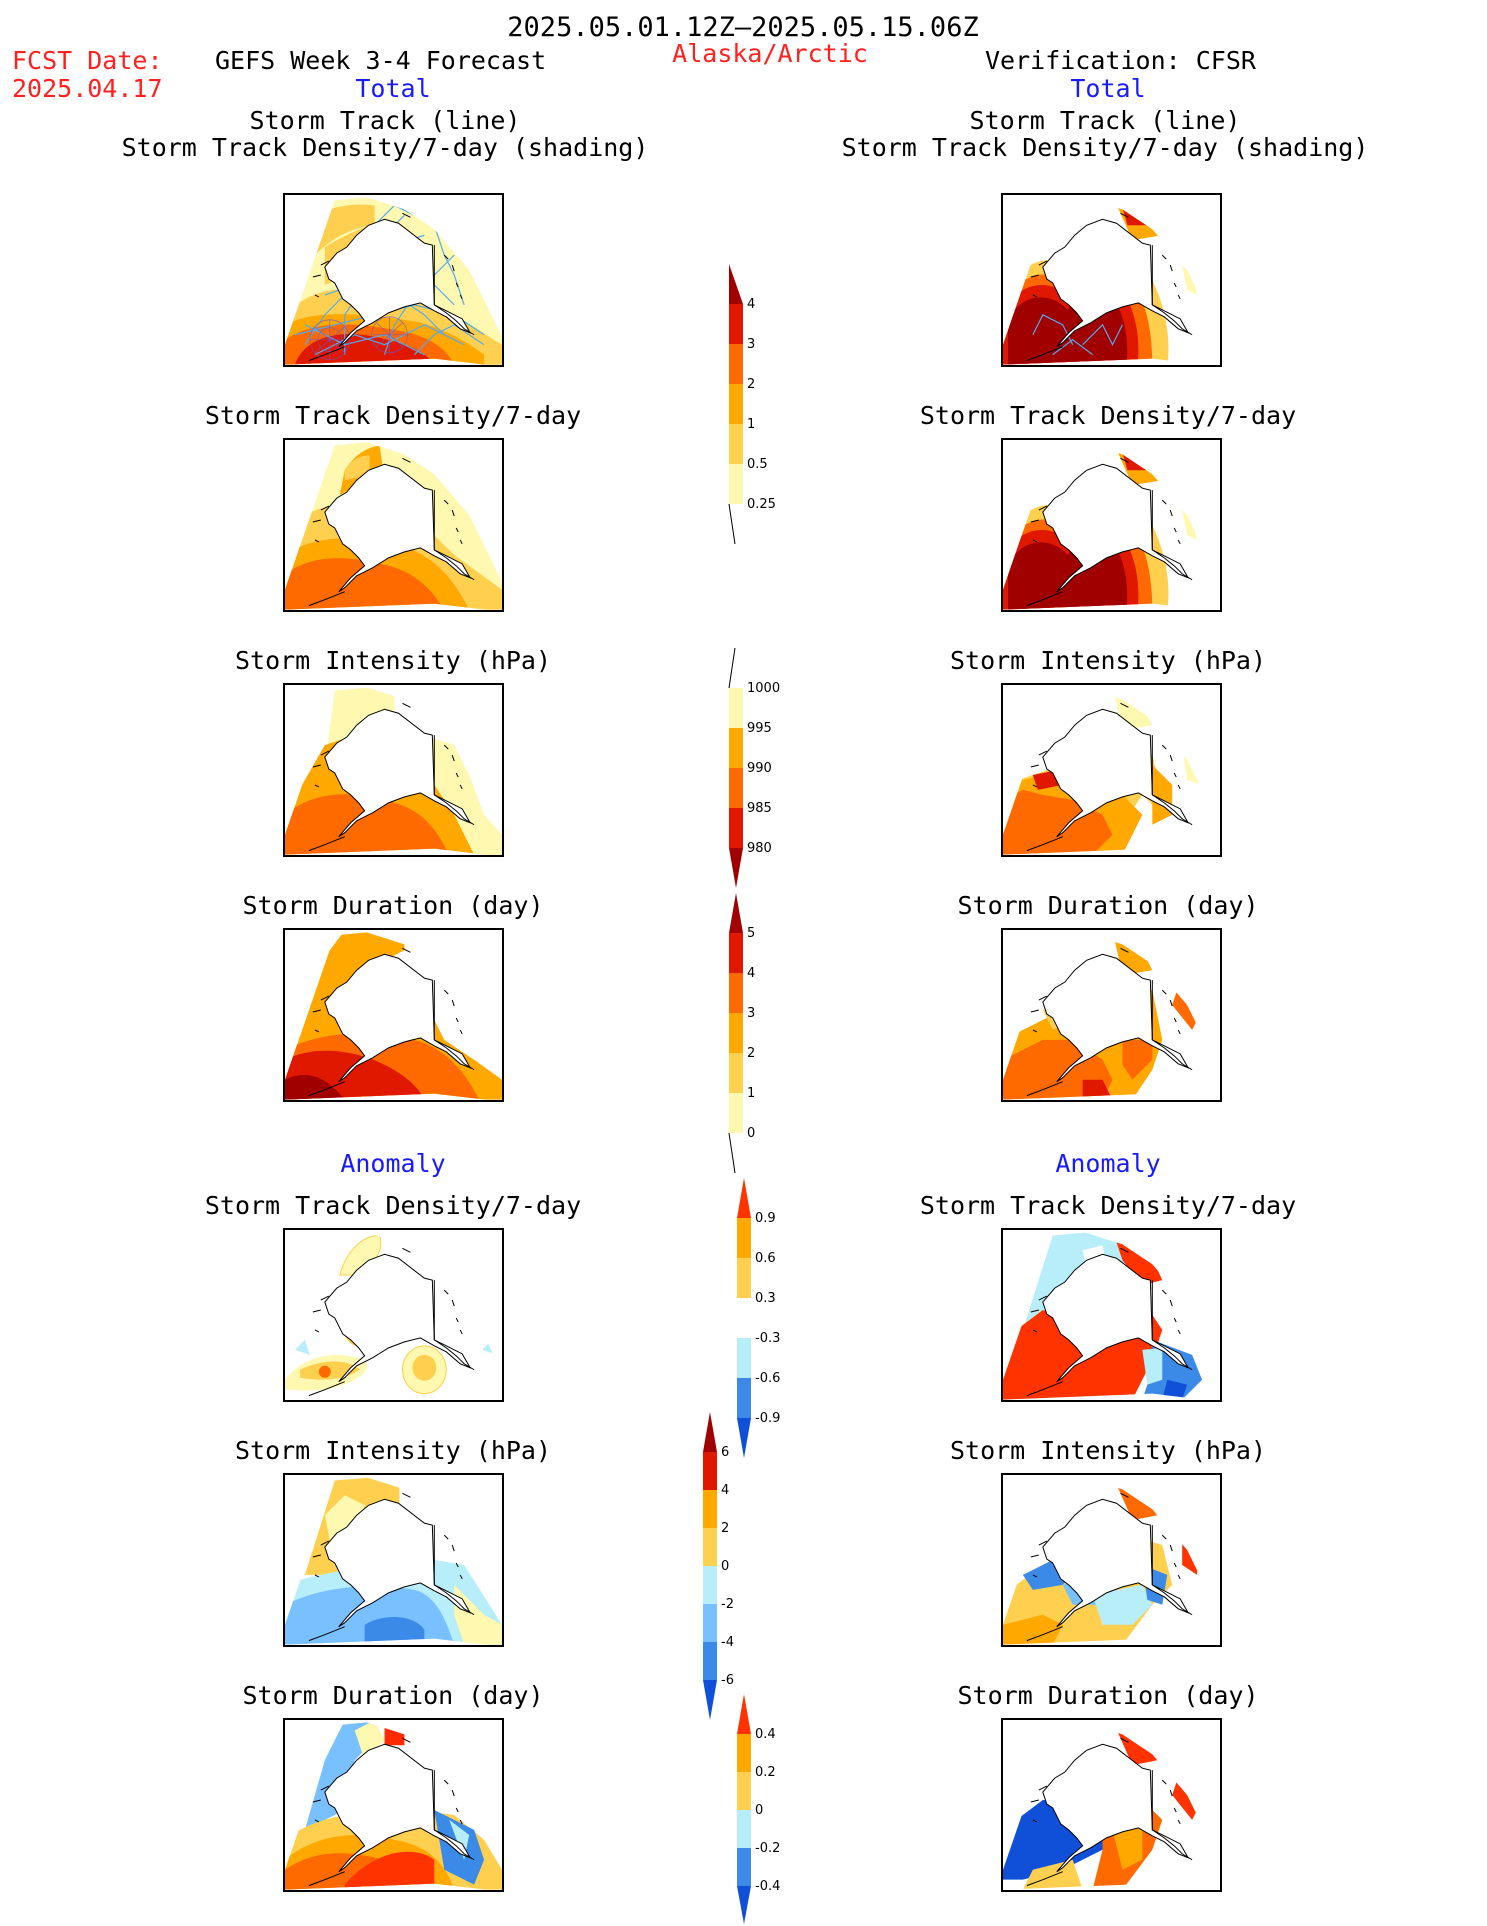 The width and height of the screenshot is (1487, 1926). Describe the element at coordinates (393, 525) in the screenshot. I see `map-density-forecast` at that location.